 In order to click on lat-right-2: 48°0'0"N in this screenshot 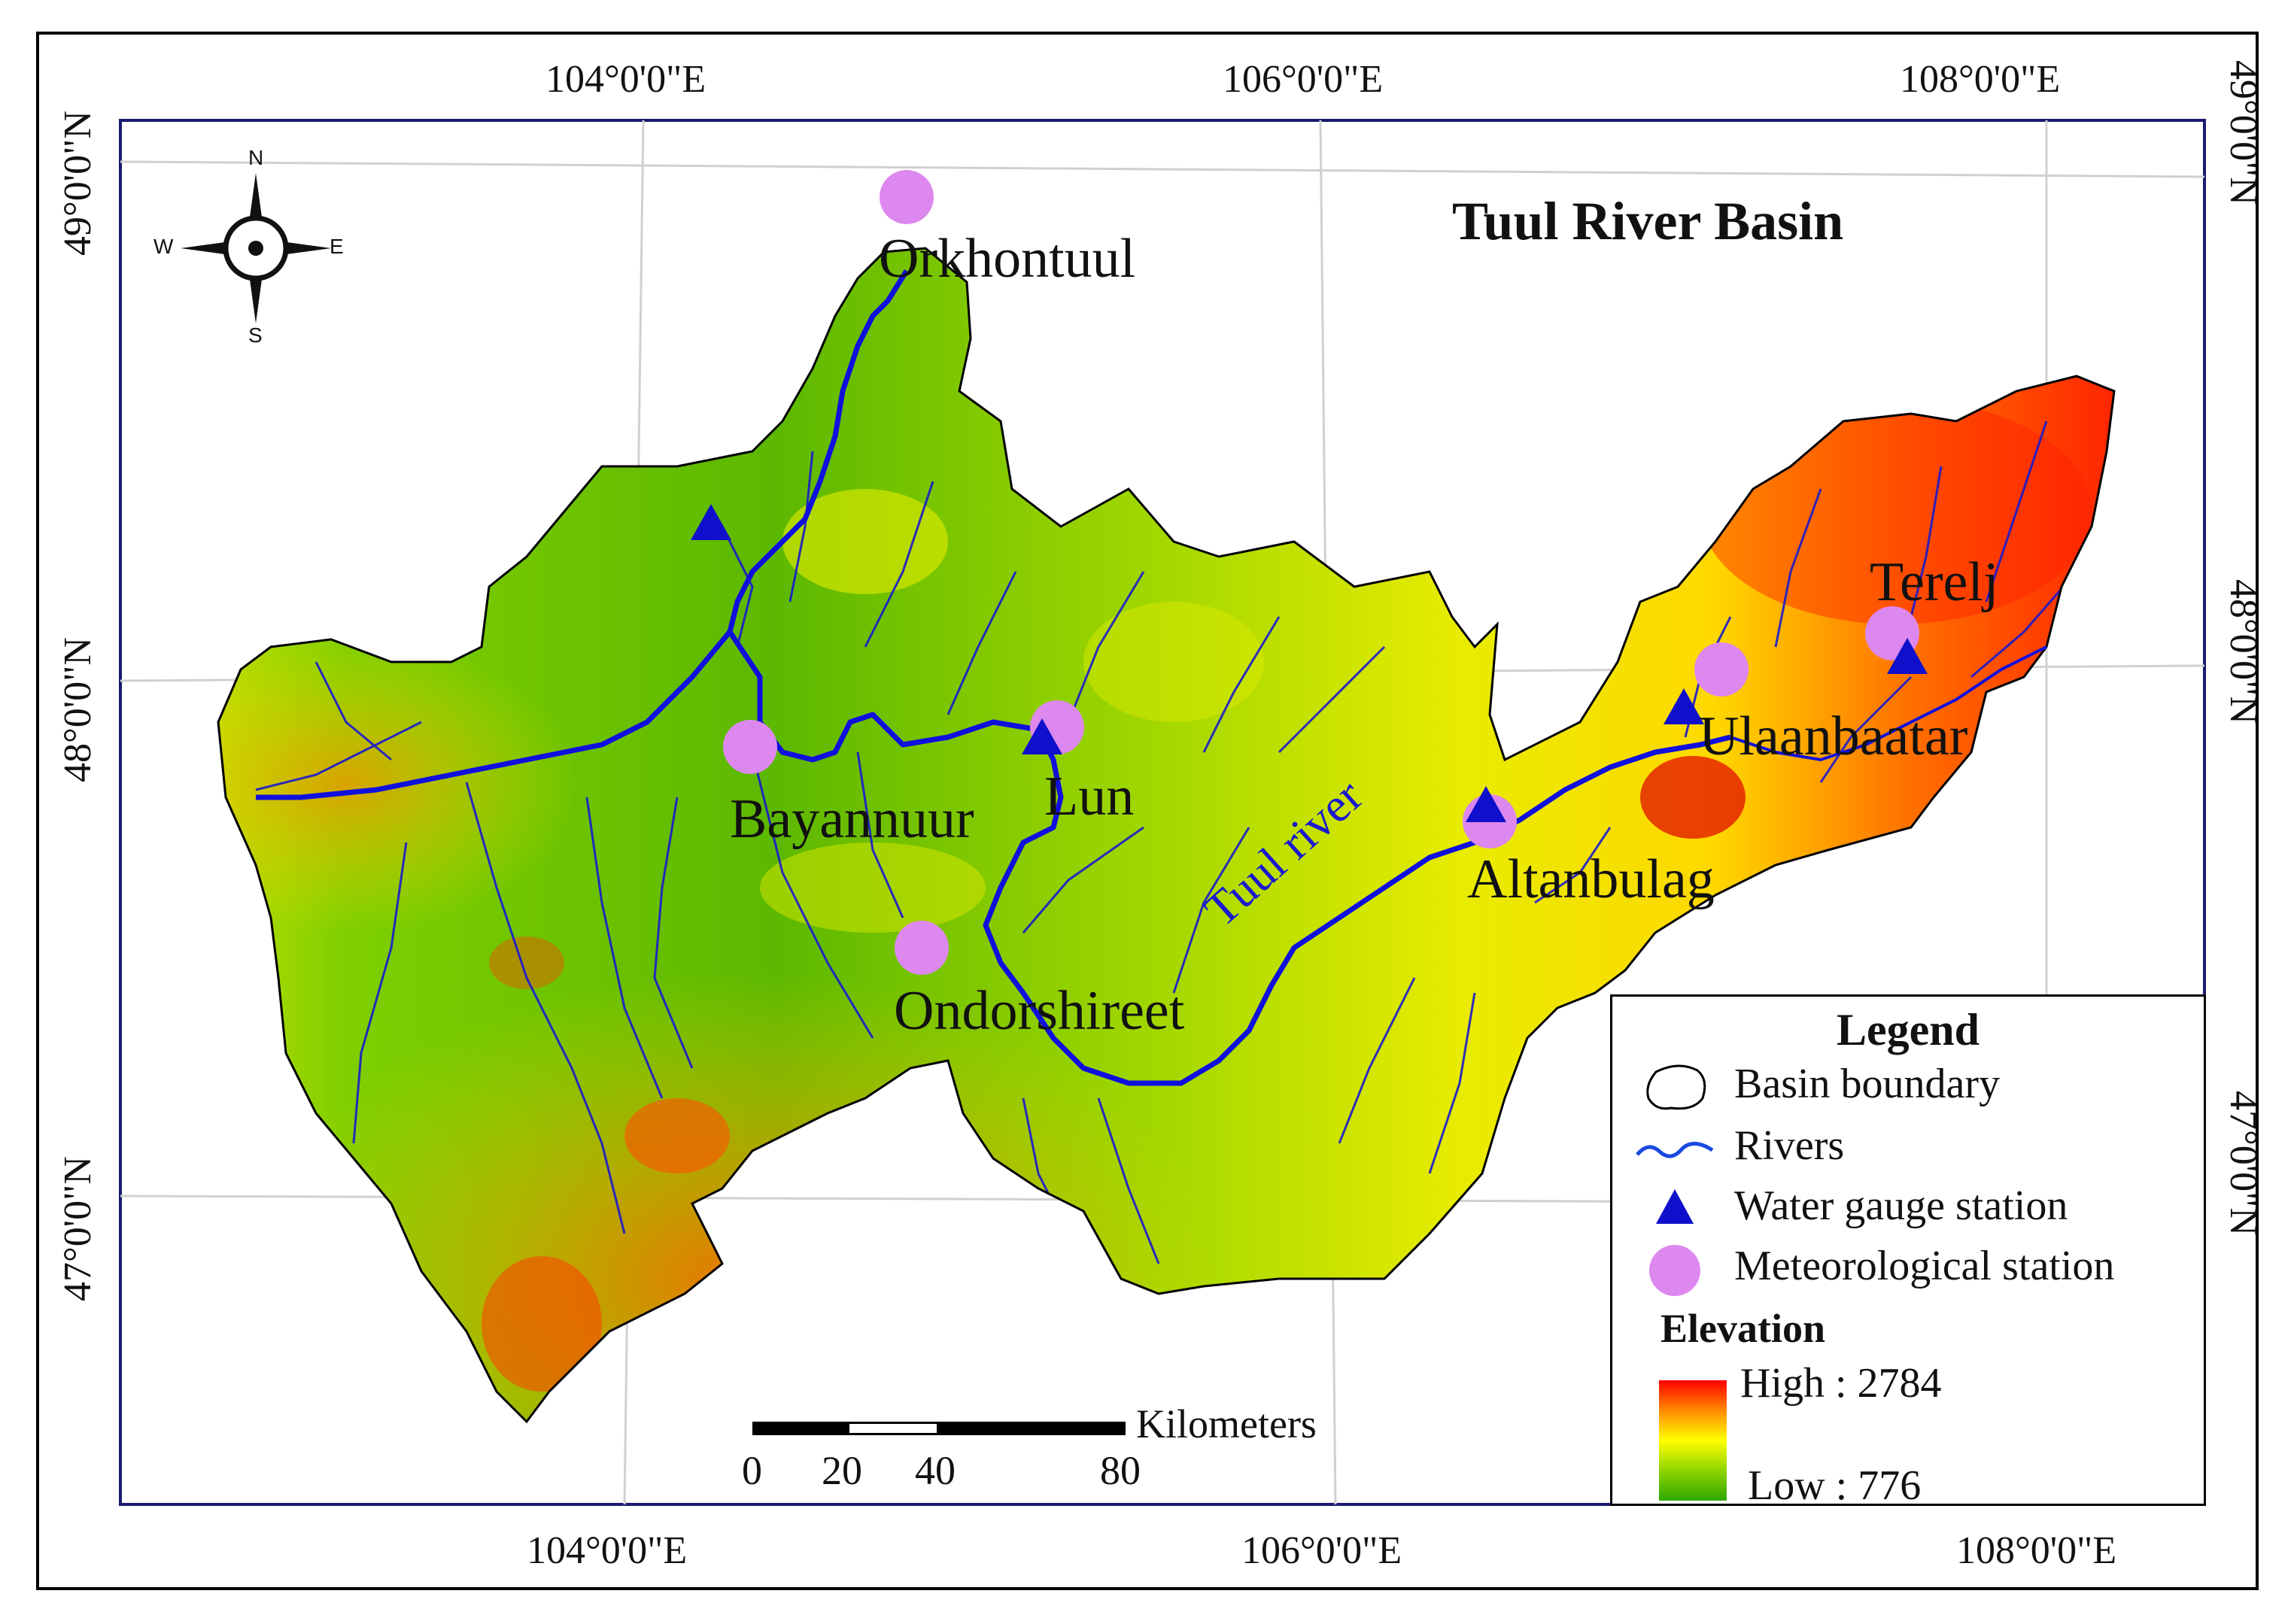, I will do `click(2243, 651)`.